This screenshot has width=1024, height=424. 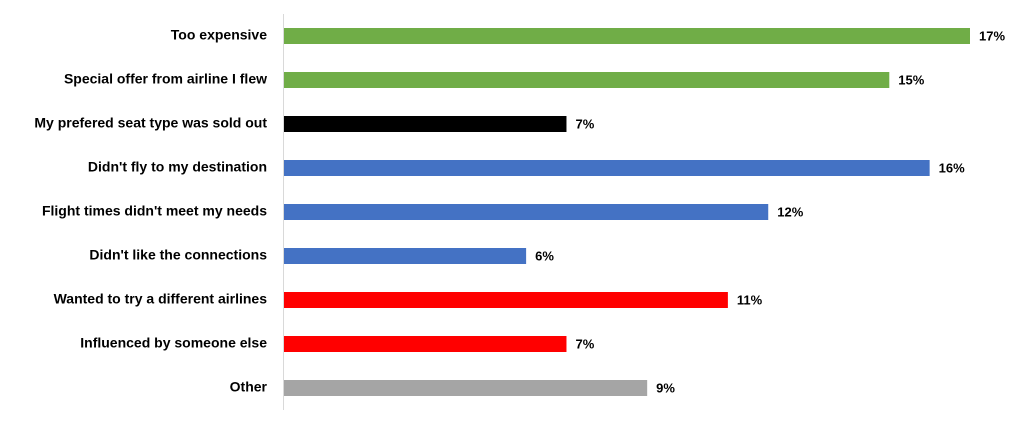 What do you see at coordinates (177, 167) in the screenshot?
I see `category-label: Didn't fly to my destination` at bounding box center [177, 167].